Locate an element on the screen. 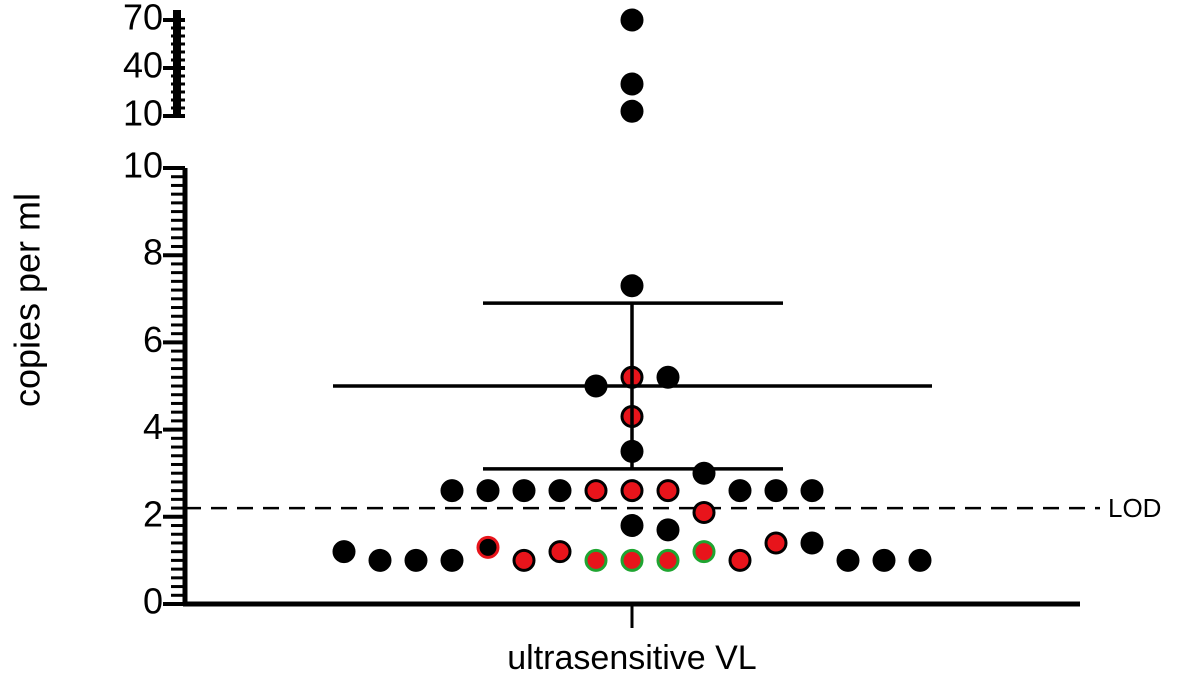 Image resolution: width=1181 pixels, height=682 pixels. y-axis-label: copies per ml is located at coordinates (27, 300).